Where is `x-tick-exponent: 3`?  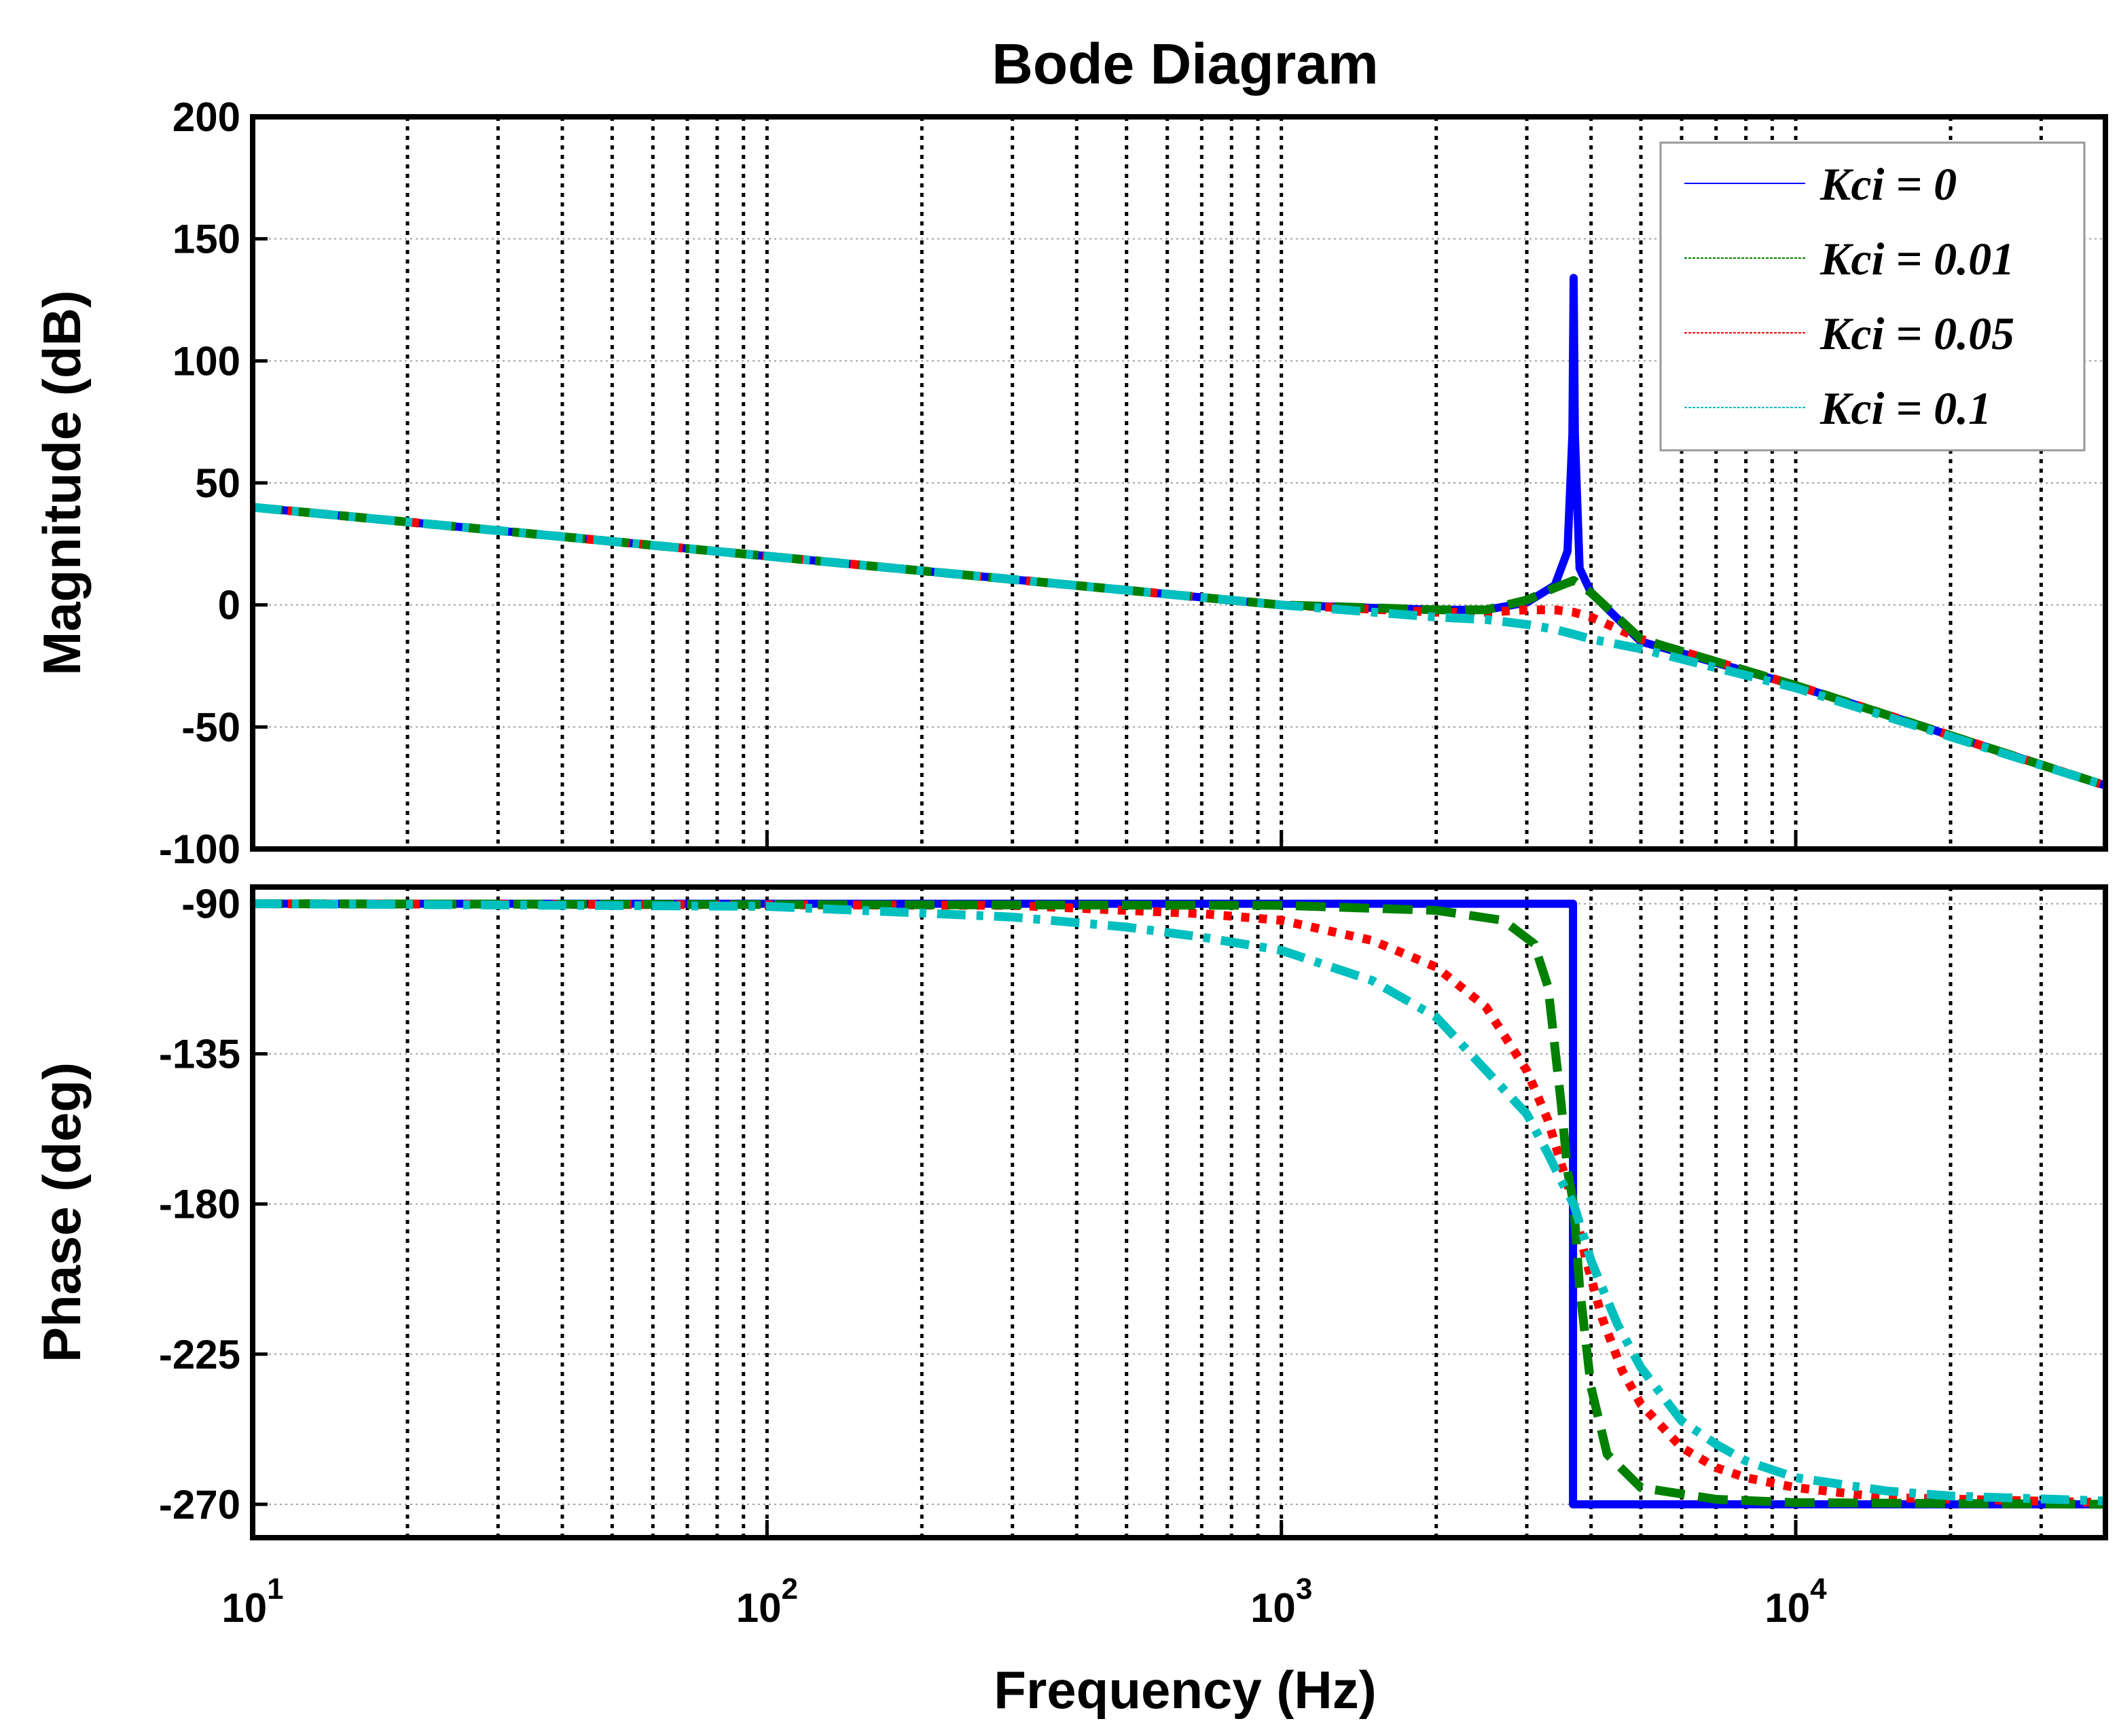
x-tick-exponent: 3 is located at coordinates (1304, 1589).